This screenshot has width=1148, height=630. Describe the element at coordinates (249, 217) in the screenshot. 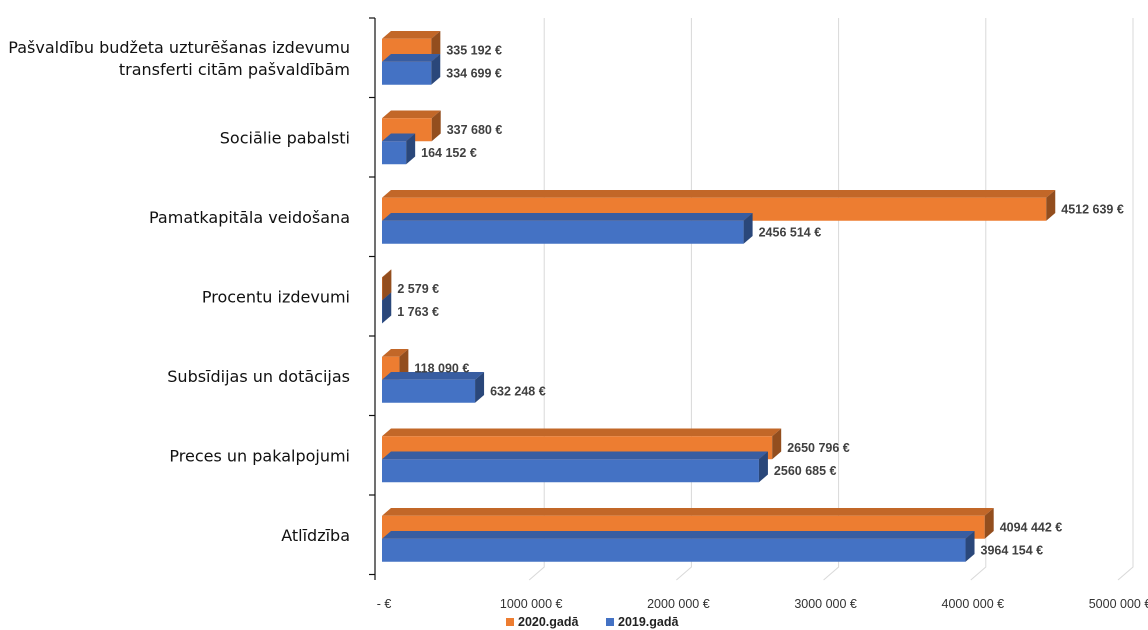

I see `category-label: Pamatkapitāla veidošana` at that location.